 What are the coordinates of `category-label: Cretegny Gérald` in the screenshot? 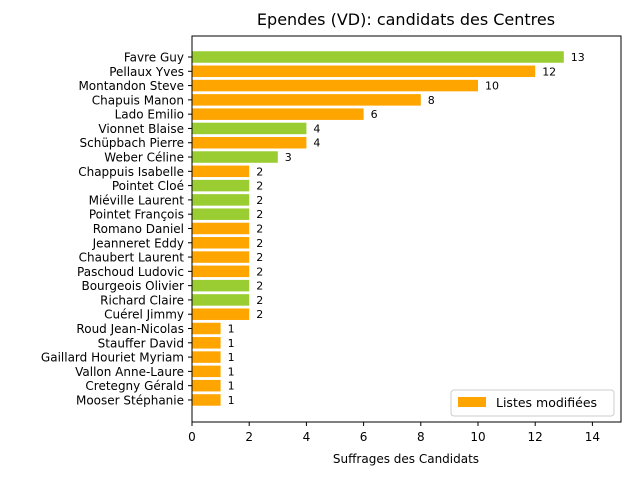 It's located at (134, 386).